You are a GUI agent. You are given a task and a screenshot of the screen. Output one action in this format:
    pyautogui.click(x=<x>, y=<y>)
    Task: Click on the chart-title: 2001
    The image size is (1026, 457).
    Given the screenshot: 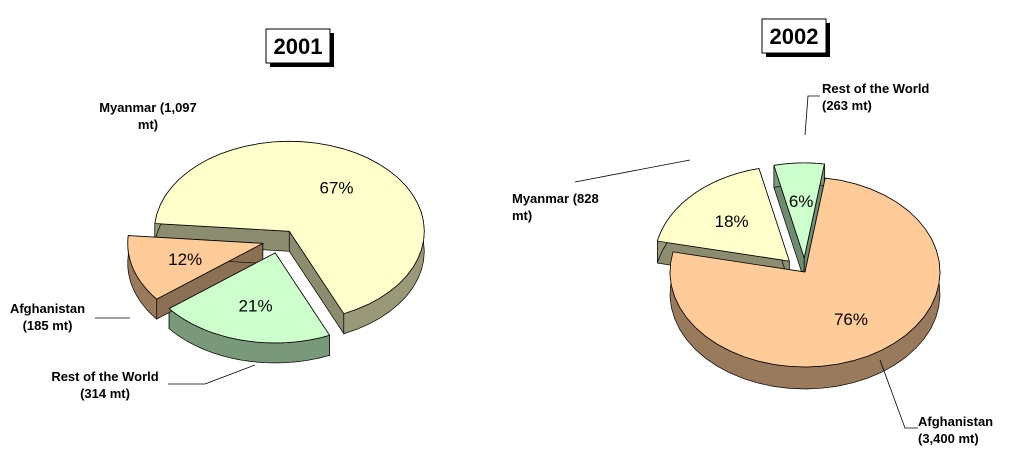 What is the action you would take?
    pyautogui.click(x=298, y=46)
    